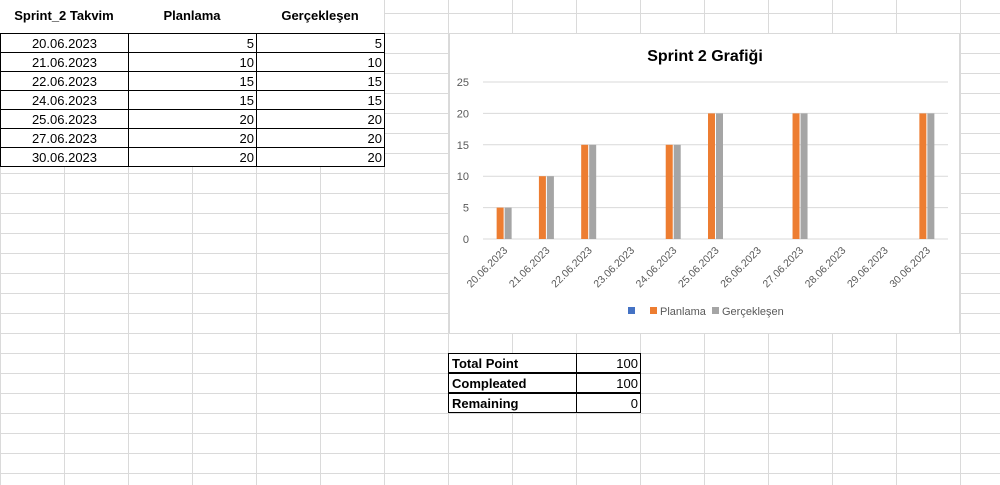 The width and height of the screenshot is (1000, 485). I want to click on cell-date: 27.06.2023, so click(64, 138).